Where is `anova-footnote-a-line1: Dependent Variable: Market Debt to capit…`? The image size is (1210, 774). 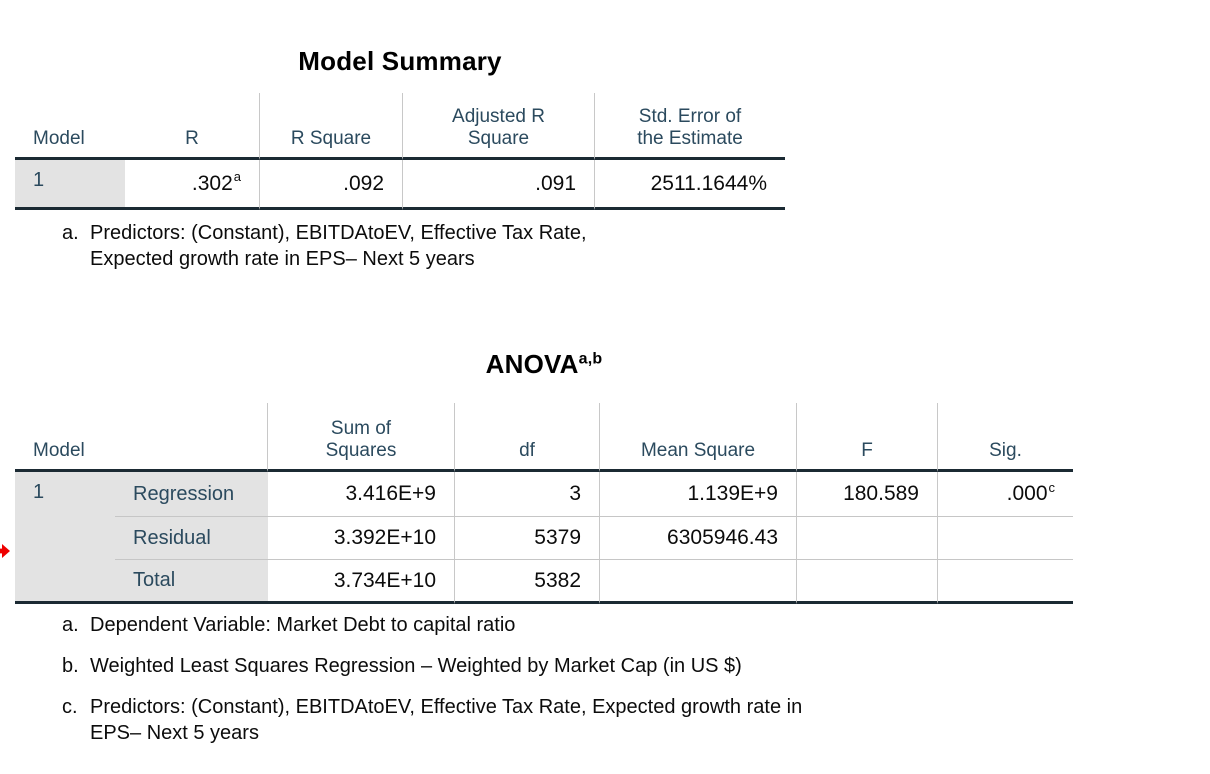
anova-footnote-a-line1: Dependent Variable: Market Debt to capit… is located at coordinates (303, 625).